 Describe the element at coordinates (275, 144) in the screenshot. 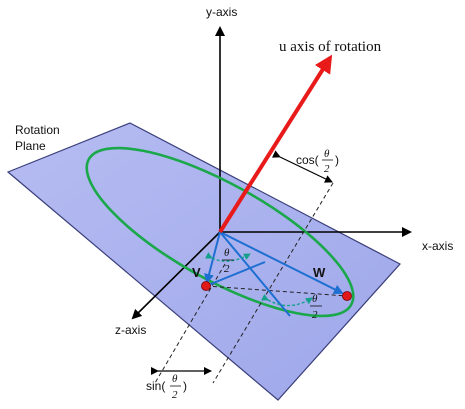

I see `rotation-axis-arrow` at that location.